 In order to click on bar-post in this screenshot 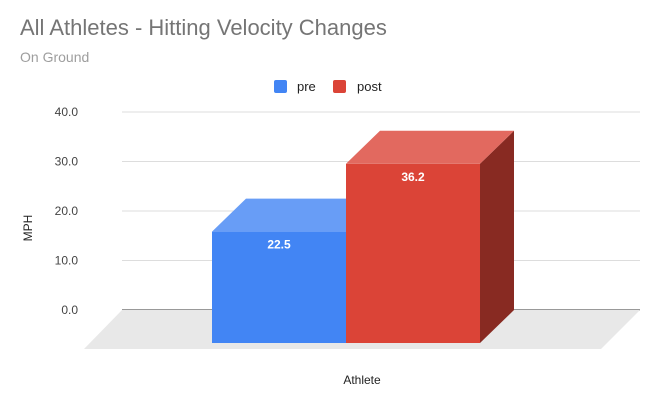, I will do `click(430, 236)`.